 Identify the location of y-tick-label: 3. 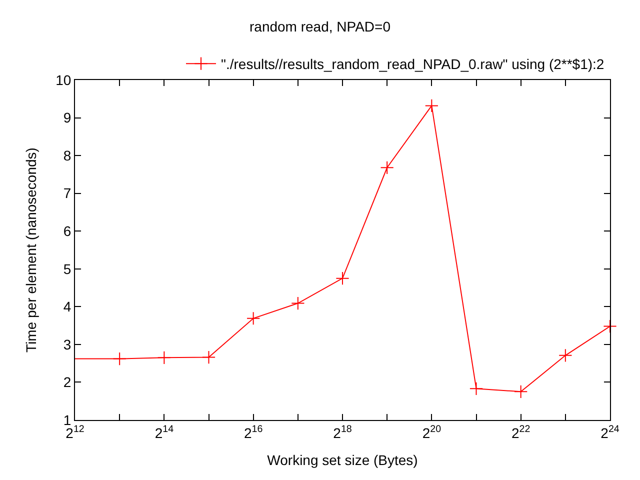
(67, 344).